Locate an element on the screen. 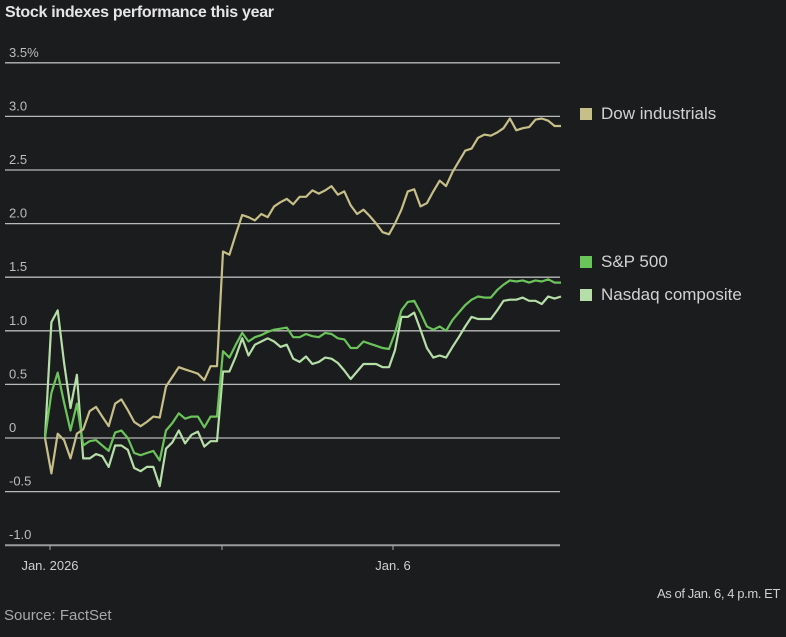 Image resolution: width=786 pixels, height=637 pixels. y-tick-label: 1.0 is located at coordinates (18, 320).